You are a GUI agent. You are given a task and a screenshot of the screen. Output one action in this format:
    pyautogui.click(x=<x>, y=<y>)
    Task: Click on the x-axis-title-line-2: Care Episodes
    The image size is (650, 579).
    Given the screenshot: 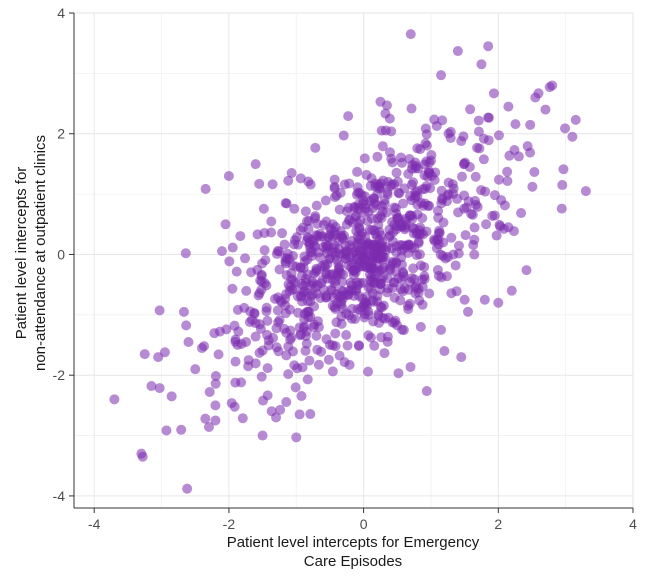 What is the action you would take?
    pyautogui.click(x=353, y=561)
    